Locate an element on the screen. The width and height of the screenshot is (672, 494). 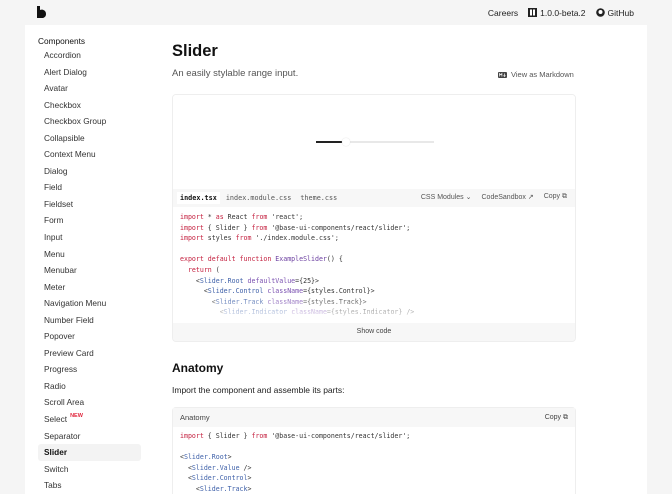
sidebar-item-popover: Popover is located at coordinates (93, 336).